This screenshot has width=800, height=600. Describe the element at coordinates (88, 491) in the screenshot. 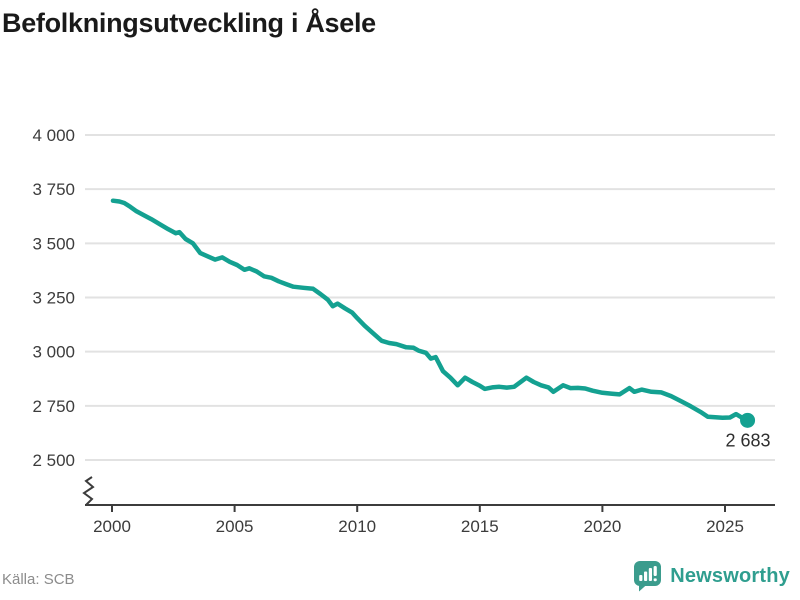

I see `axis-break-icon` at that location.